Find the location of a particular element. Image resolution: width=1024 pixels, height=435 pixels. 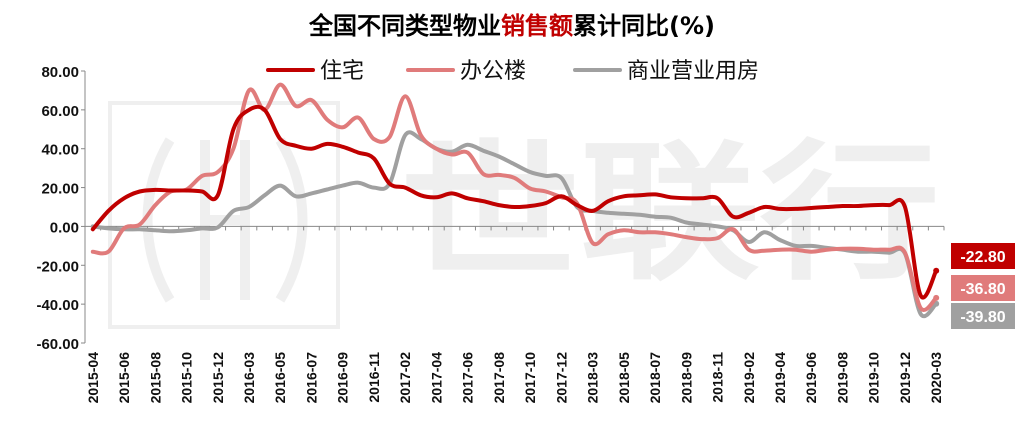

end-label-1: -36.80 is located at coordinates (982, 289).